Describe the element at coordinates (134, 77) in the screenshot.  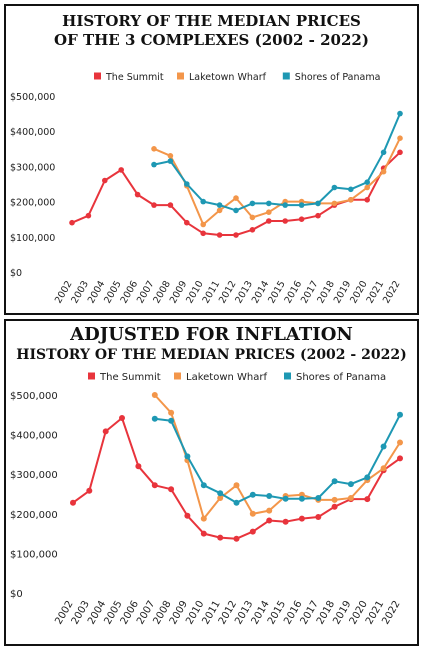
I see `legend-label: The Summit` at that location.